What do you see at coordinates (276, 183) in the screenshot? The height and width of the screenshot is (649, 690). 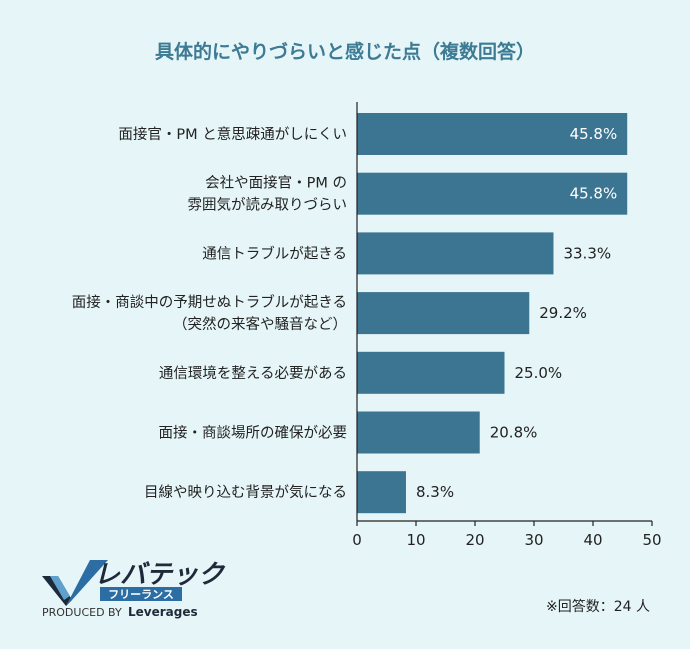 I see `category-label: 会社や面接官・PM の` at bounding box center [276, 183].